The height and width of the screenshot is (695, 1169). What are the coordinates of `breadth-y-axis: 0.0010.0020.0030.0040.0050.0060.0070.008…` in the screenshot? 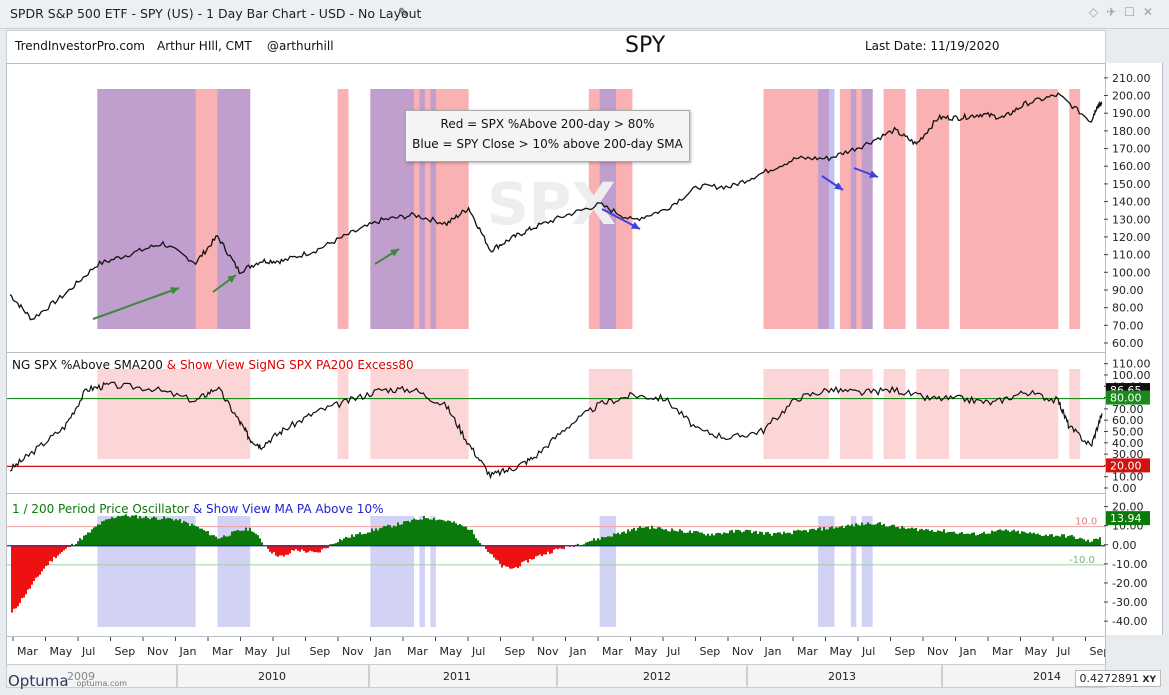 It's located at (1127, 425).